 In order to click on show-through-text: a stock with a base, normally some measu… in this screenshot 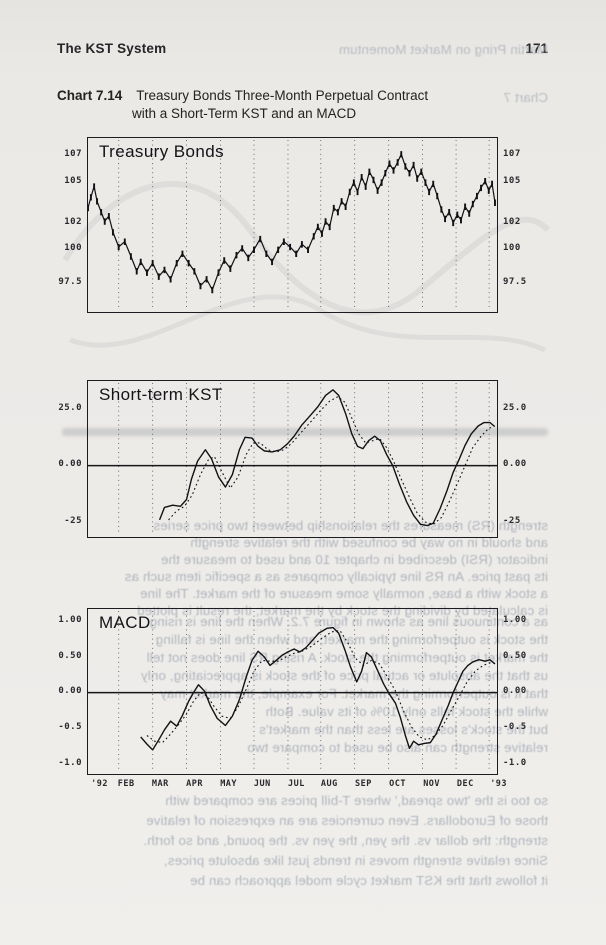, I will do `click(343, 593)`.